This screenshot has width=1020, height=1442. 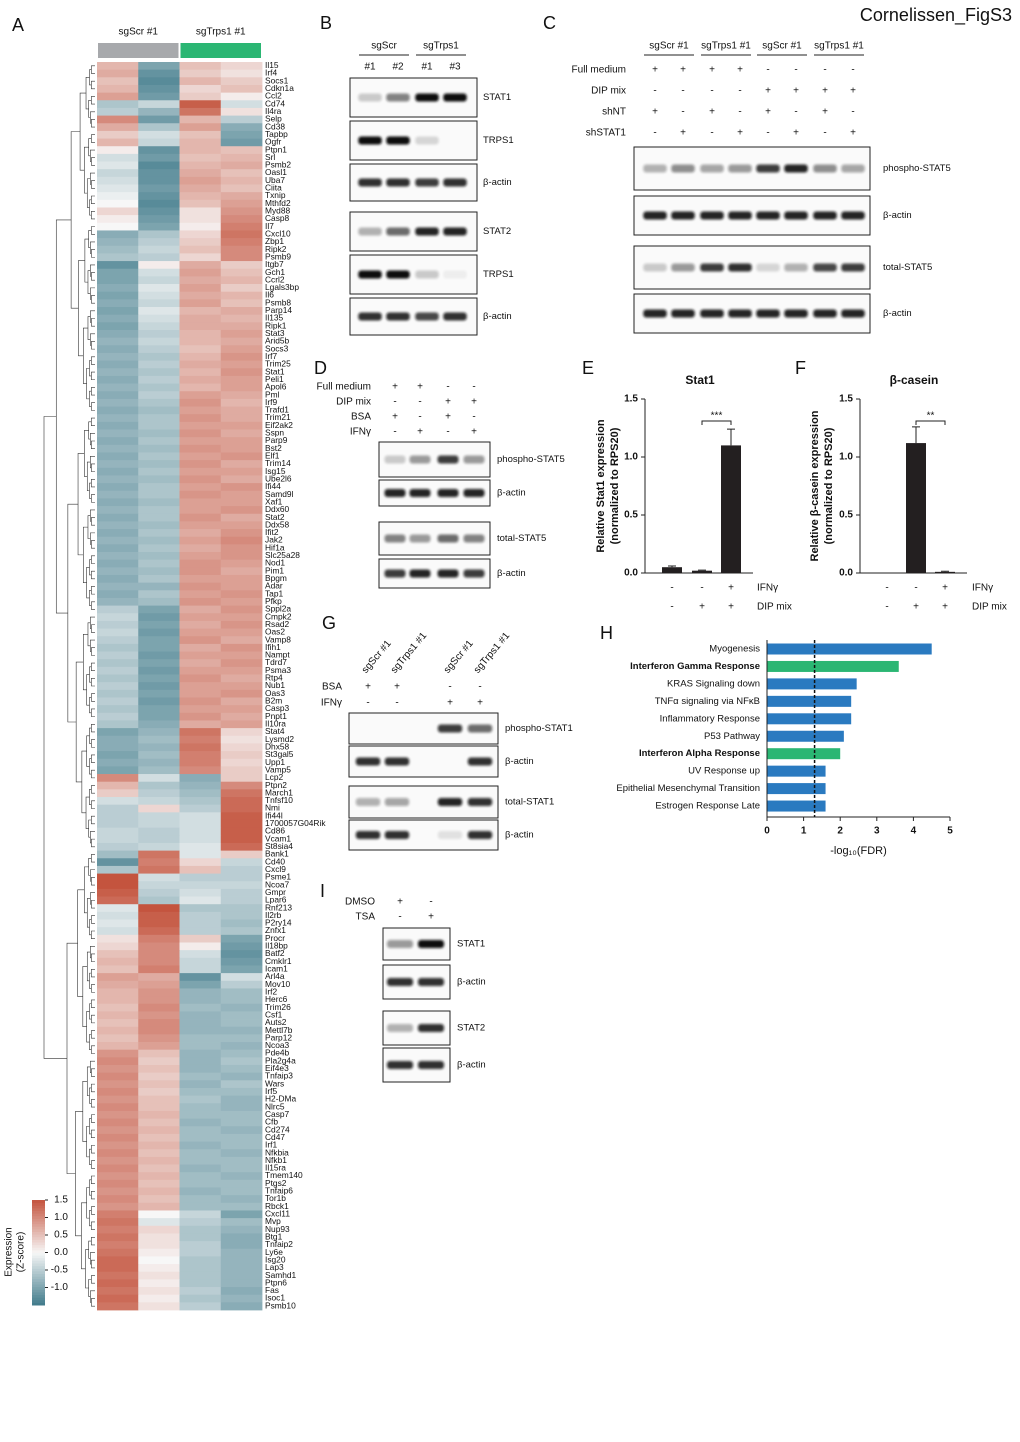 What do you see at coordinates (497, 97) in the screenshot?
I see `blot-label: STAT1` at bounding box center [497, 97].